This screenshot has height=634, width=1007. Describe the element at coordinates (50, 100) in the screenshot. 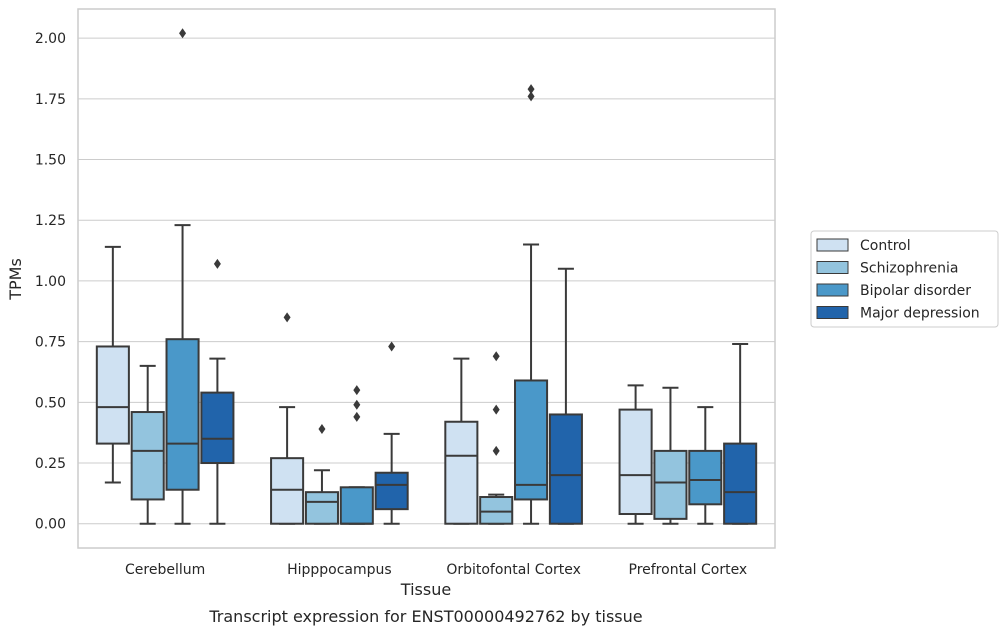

I see `y-tick-label: 1.75` at that location.